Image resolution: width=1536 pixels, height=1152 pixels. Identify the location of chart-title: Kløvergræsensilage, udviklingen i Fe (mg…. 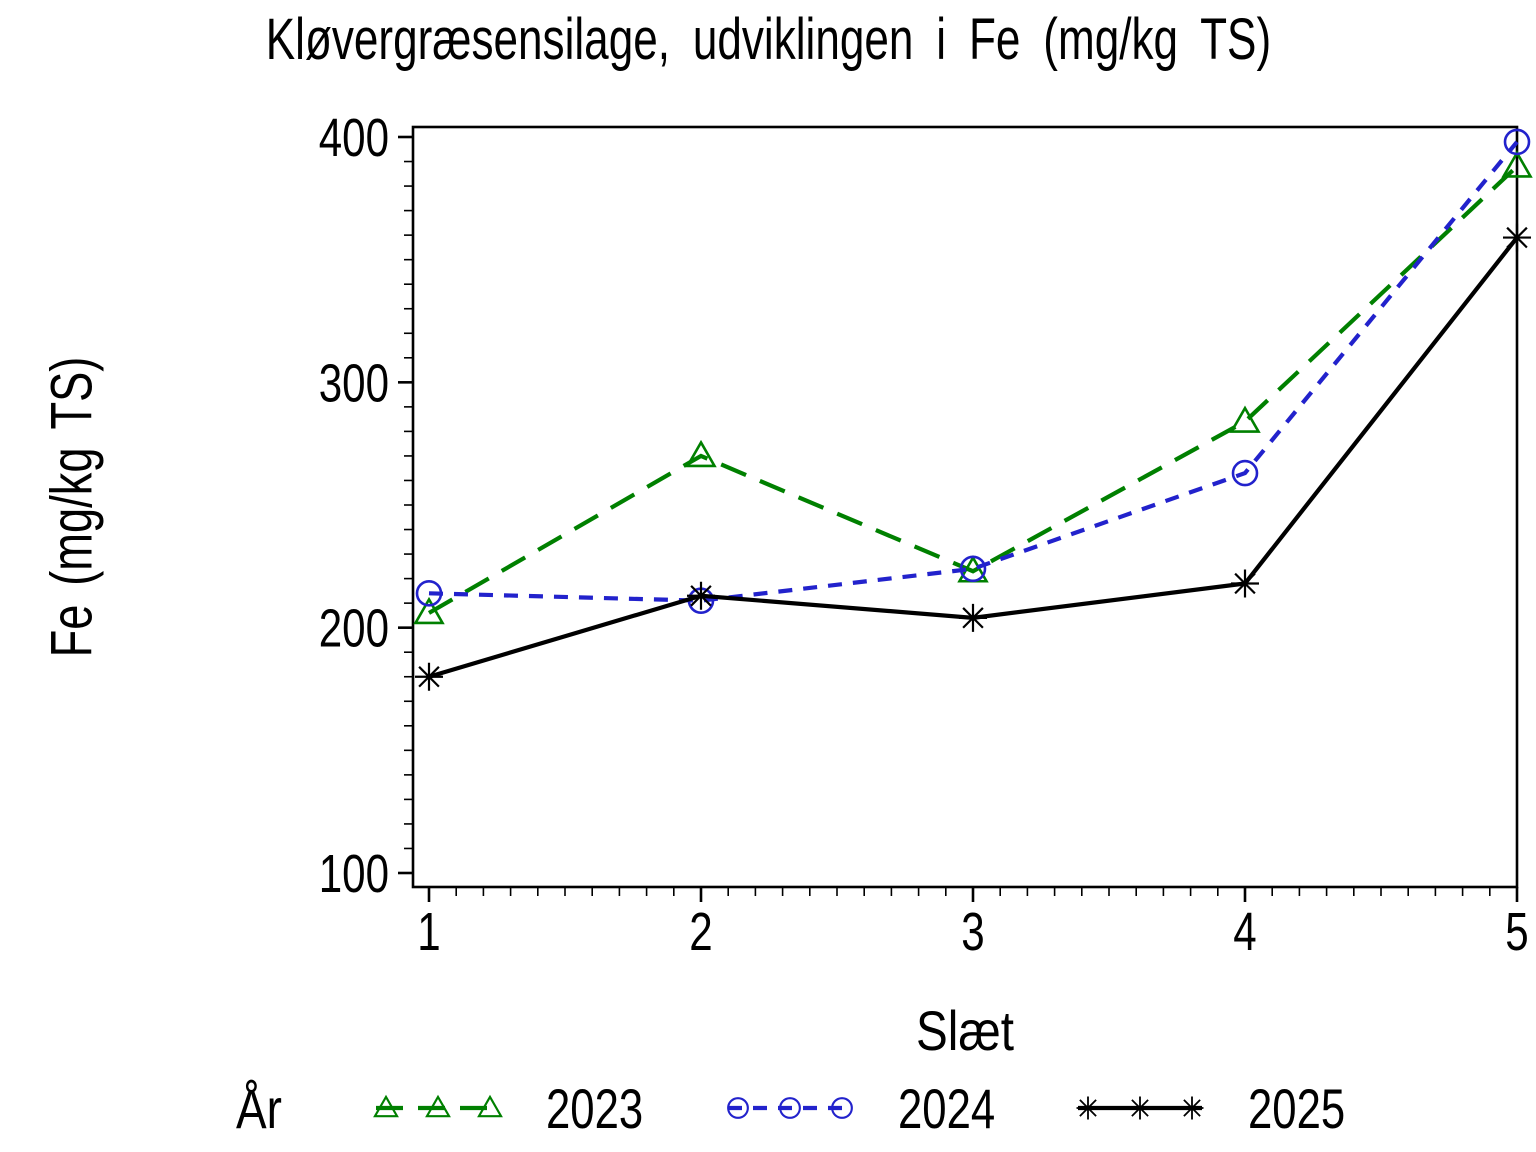
(768, 39).